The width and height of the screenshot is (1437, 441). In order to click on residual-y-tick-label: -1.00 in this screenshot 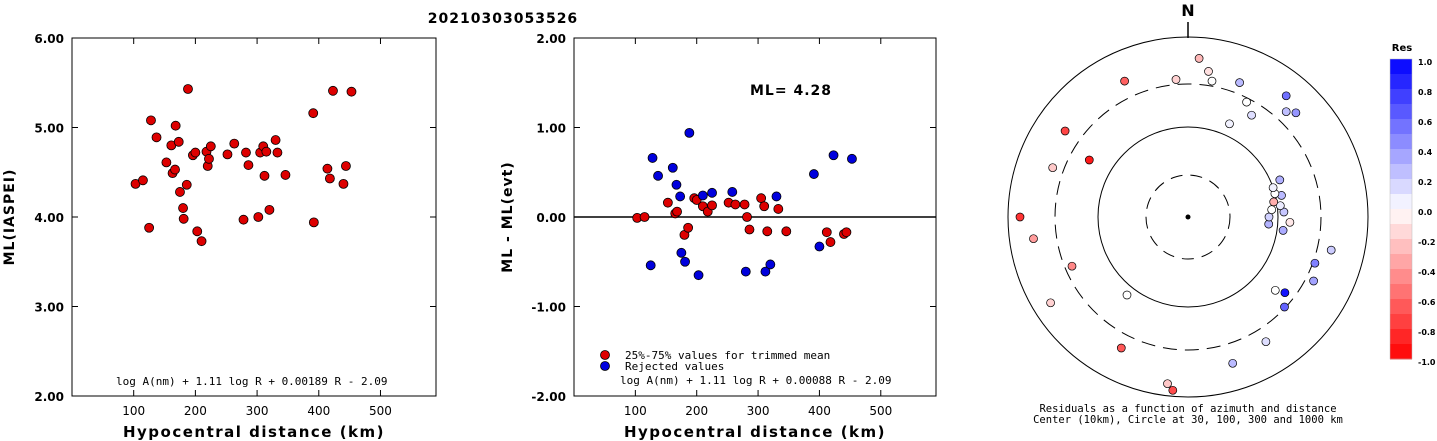, I will do `click(548, 308)`.